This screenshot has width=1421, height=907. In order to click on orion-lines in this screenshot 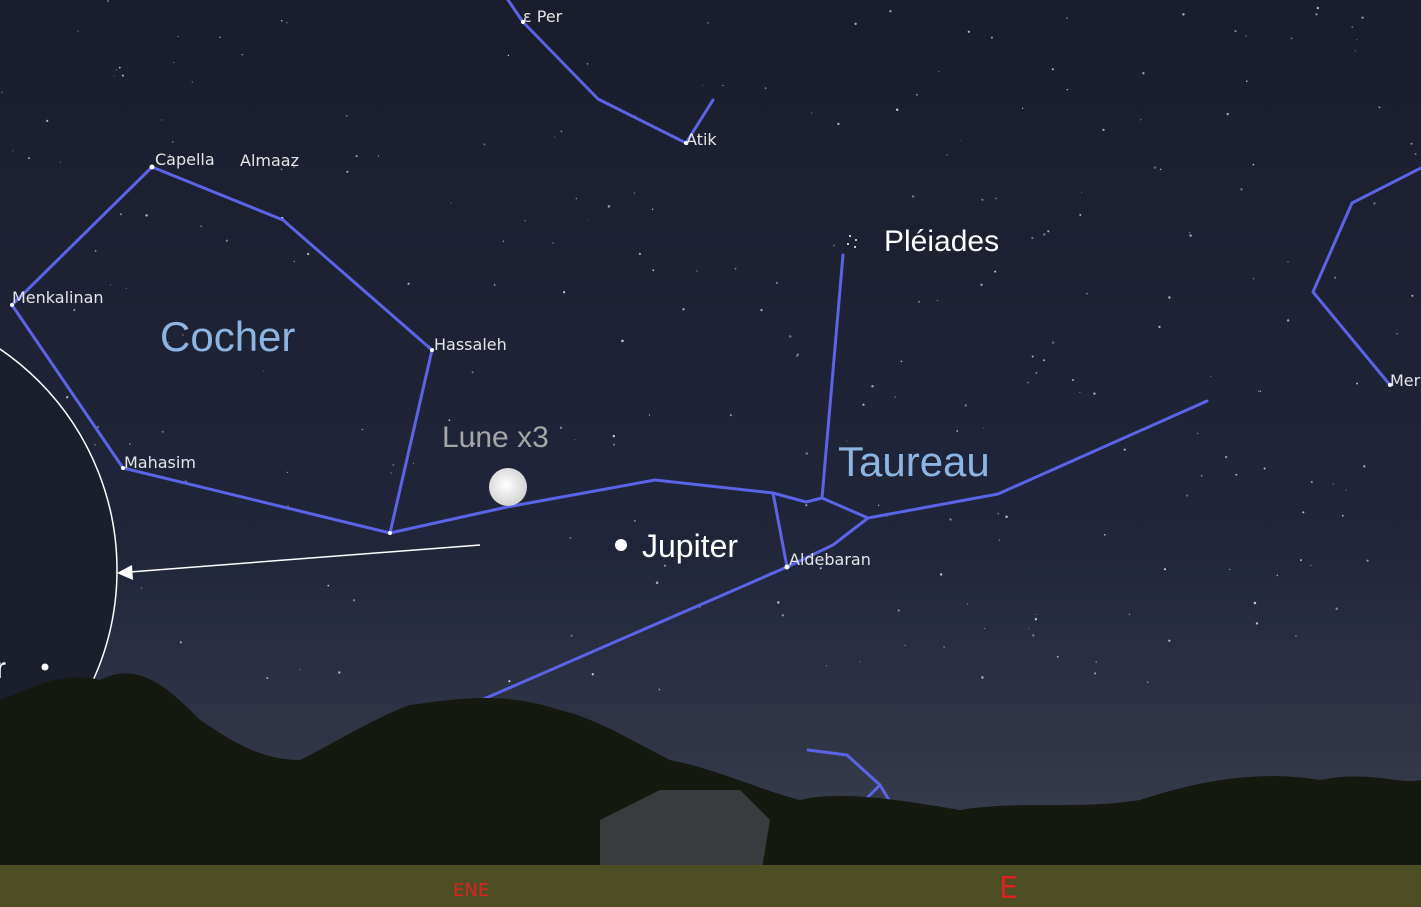, I will do `click(844, 777)`.